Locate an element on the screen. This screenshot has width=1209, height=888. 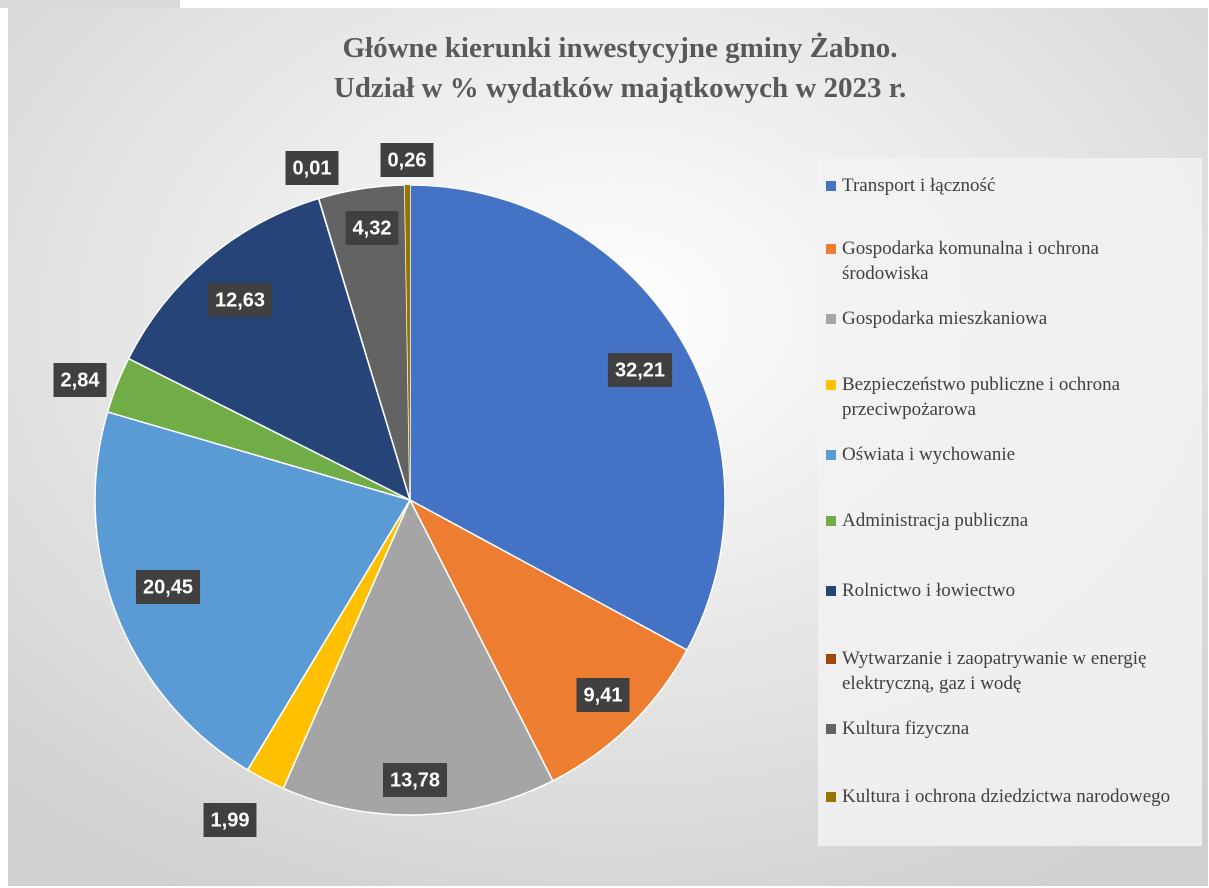
legend-entry: Kultura i ochrona dziedzictwa narodowego is located at coordinates (1006, 796).